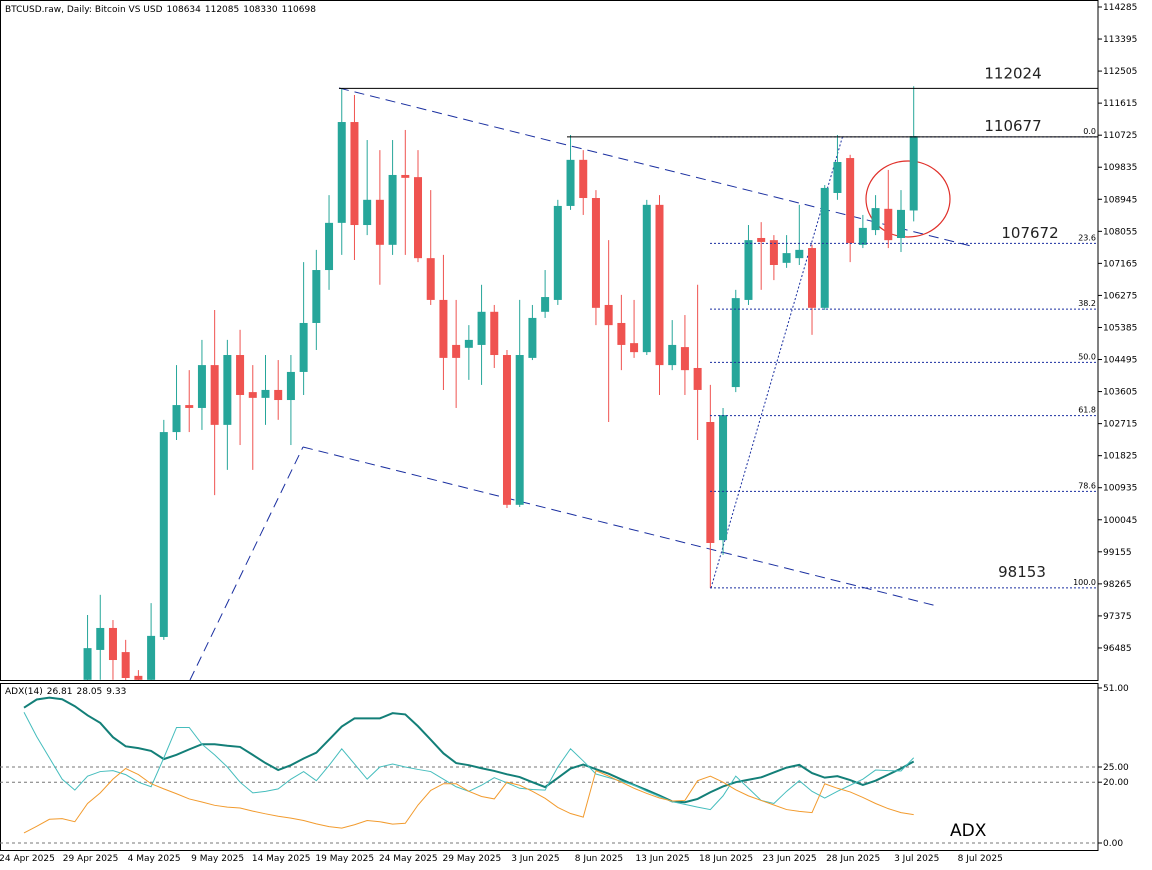 Image resolution: width=1152 pixels, height=870 pixels. What do you see at coordinates (222, 10) in the screenshot?
I see `header-value: 112085` at bounding box center [222, 10].